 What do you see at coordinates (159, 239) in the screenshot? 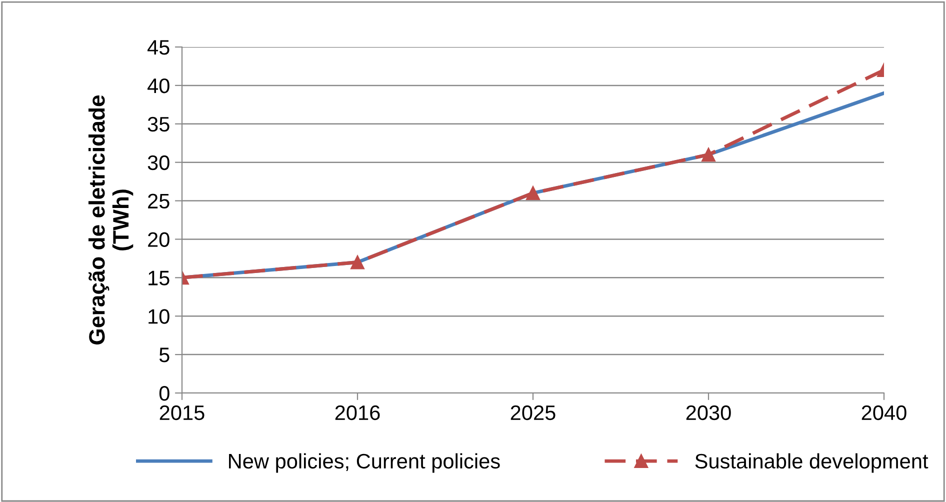
I see `y-tick-label: 20` at bounding box center [159, 239].